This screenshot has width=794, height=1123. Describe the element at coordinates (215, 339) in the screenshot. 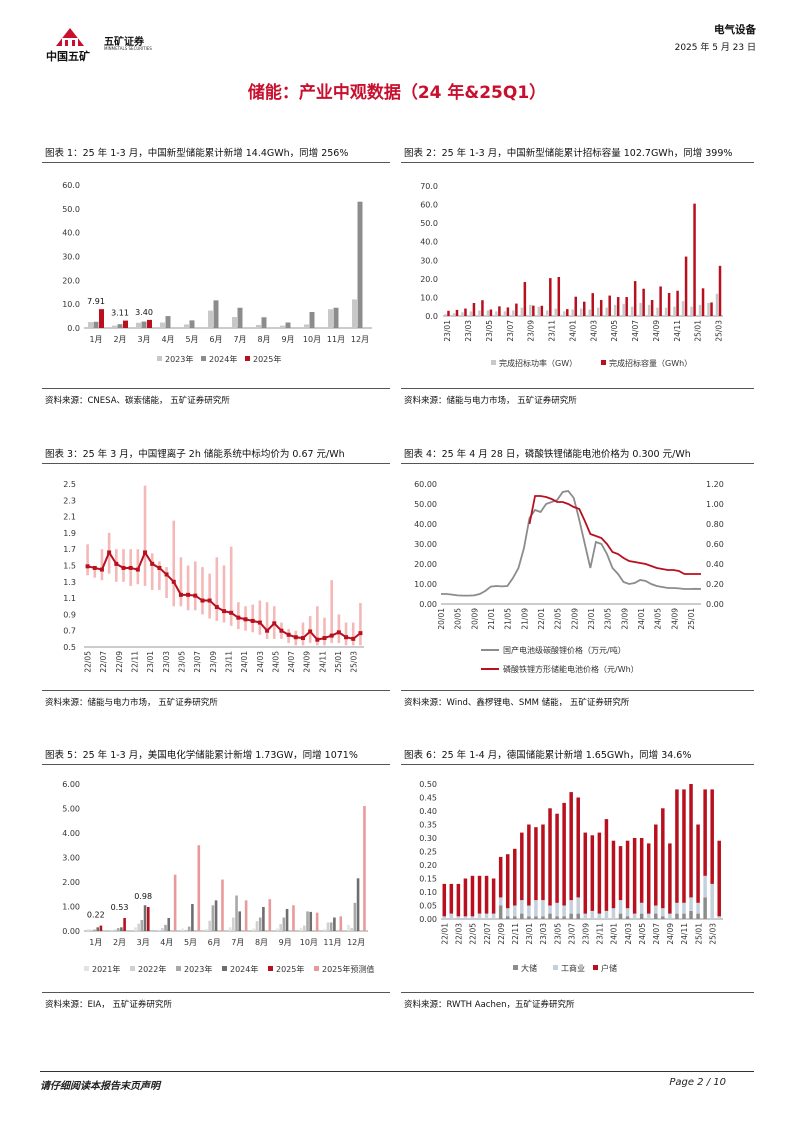

I see `fig1-x-tick-5: 6月` at that location.